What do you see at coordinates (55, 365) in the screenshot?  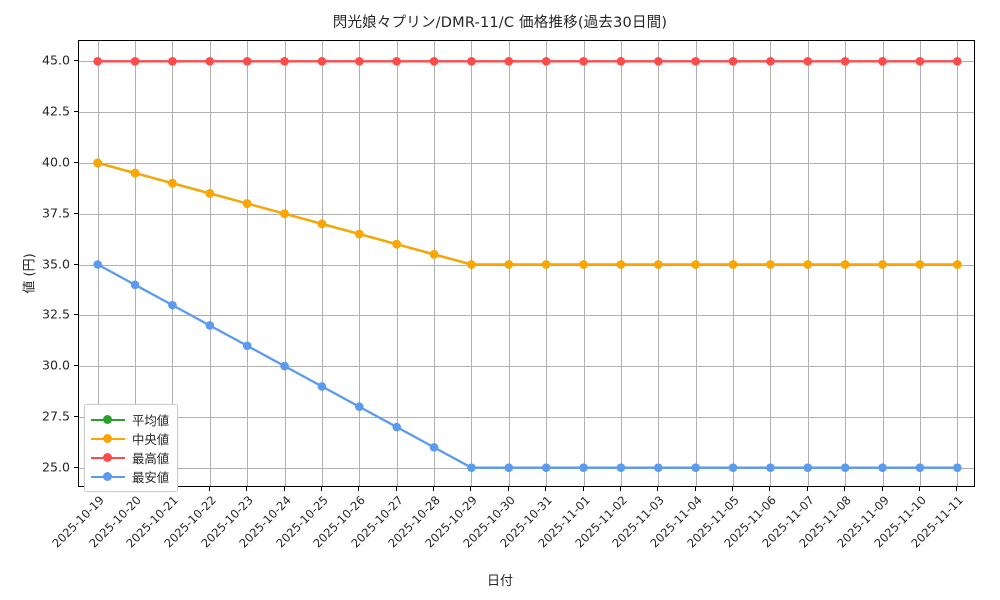 I see `y-tick-label: 30.0` at bounding box center [55, 365].